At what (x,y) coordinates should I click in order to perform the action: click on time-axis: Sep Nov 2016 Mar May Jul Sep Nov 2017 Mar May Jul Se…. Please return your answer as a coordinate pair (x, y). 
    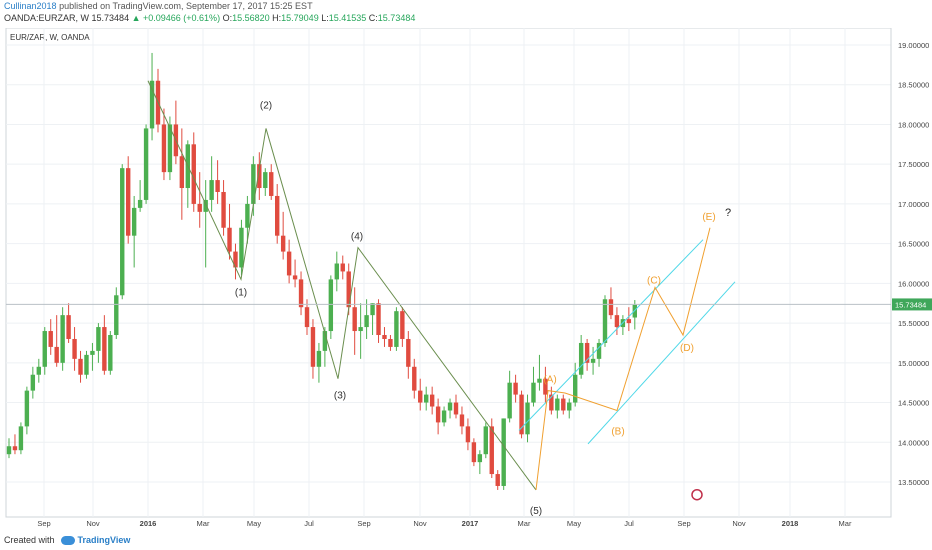
    Looking at the image, I should click on (444, 523).